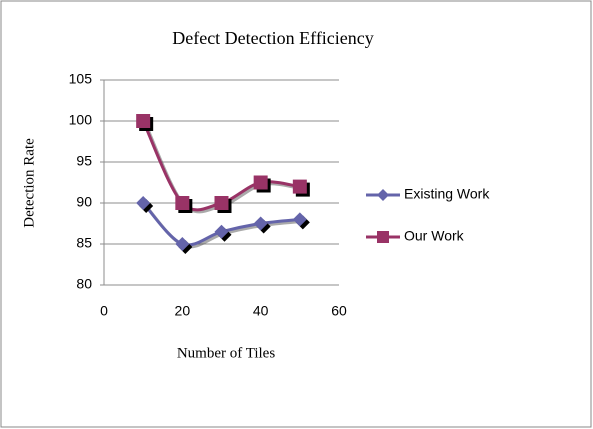  What do you see at coordinates (84, 284) in the screenshot?
I see `y-tick-label: 80` at bounding box center [84, 284].